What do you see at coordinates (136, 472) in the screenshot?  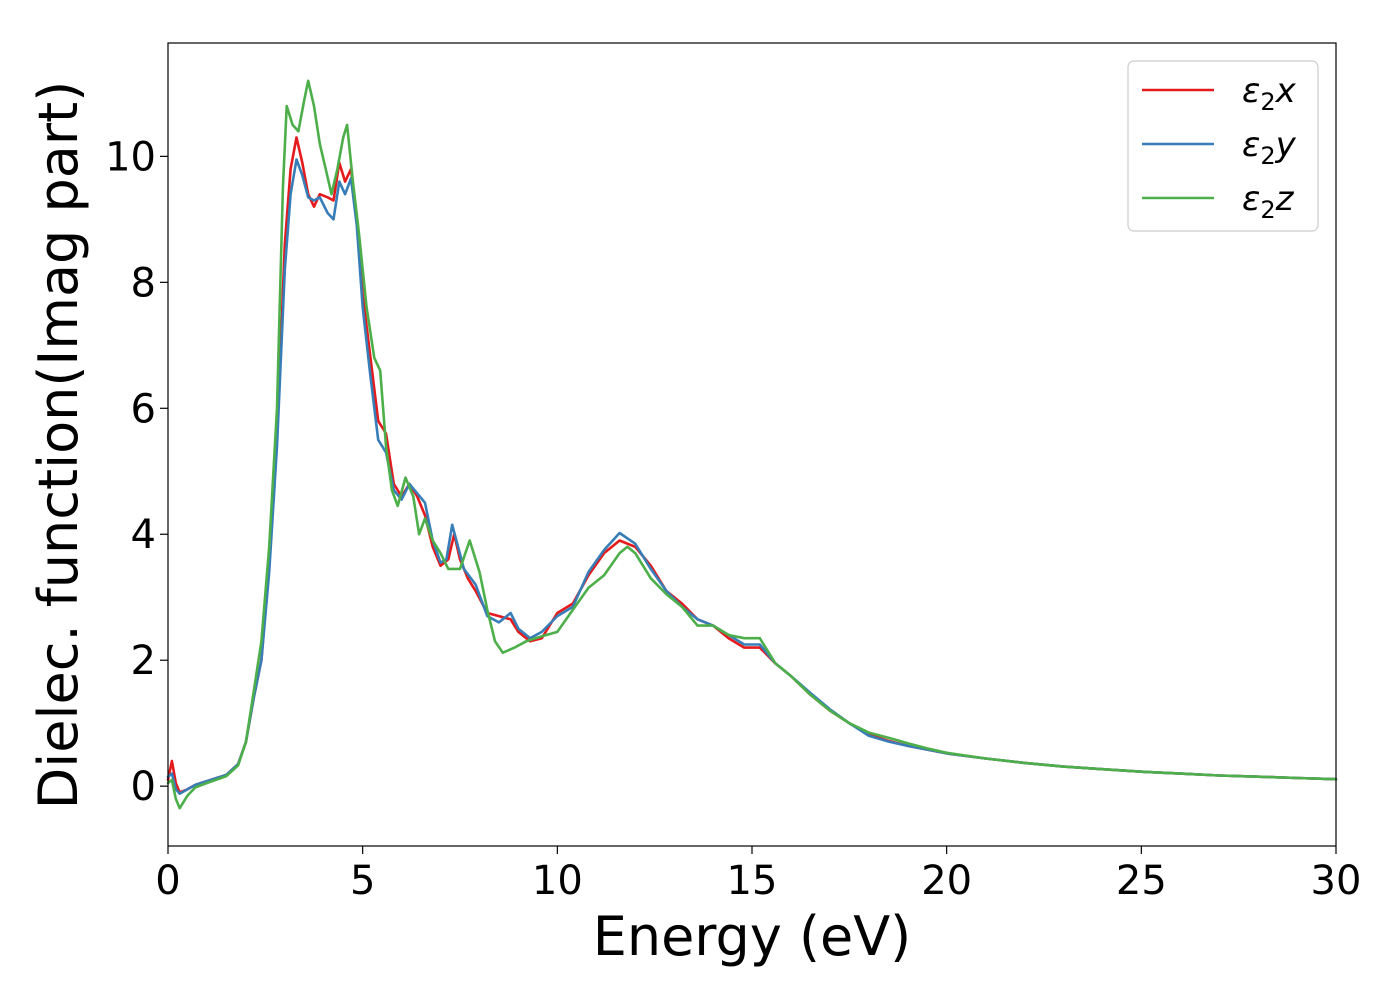 I see `y-axis-ticks: 0 2 4 6 8 10` at bounding box center [136, 472].